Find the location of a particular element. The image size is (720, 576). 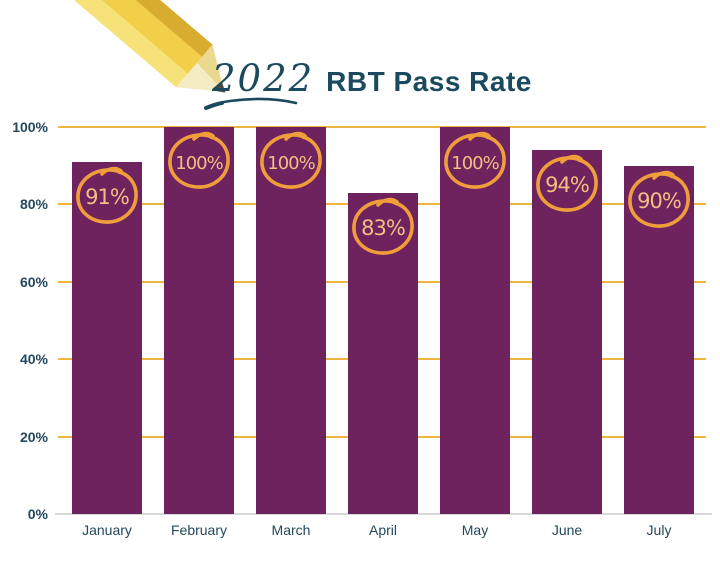

bar-value-label: 91% is located at coordinates (107, 197).